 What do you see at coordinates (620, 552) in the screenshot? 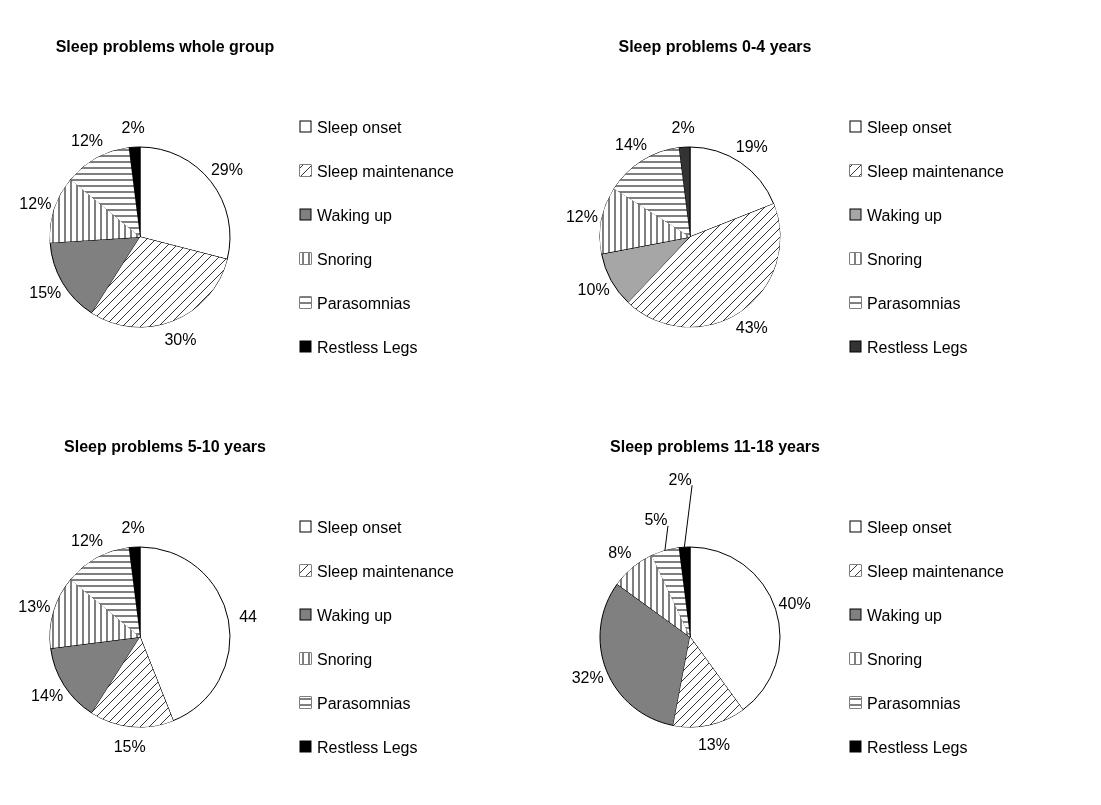
I see `data-label: 8%` at bounding box center [620, 552].